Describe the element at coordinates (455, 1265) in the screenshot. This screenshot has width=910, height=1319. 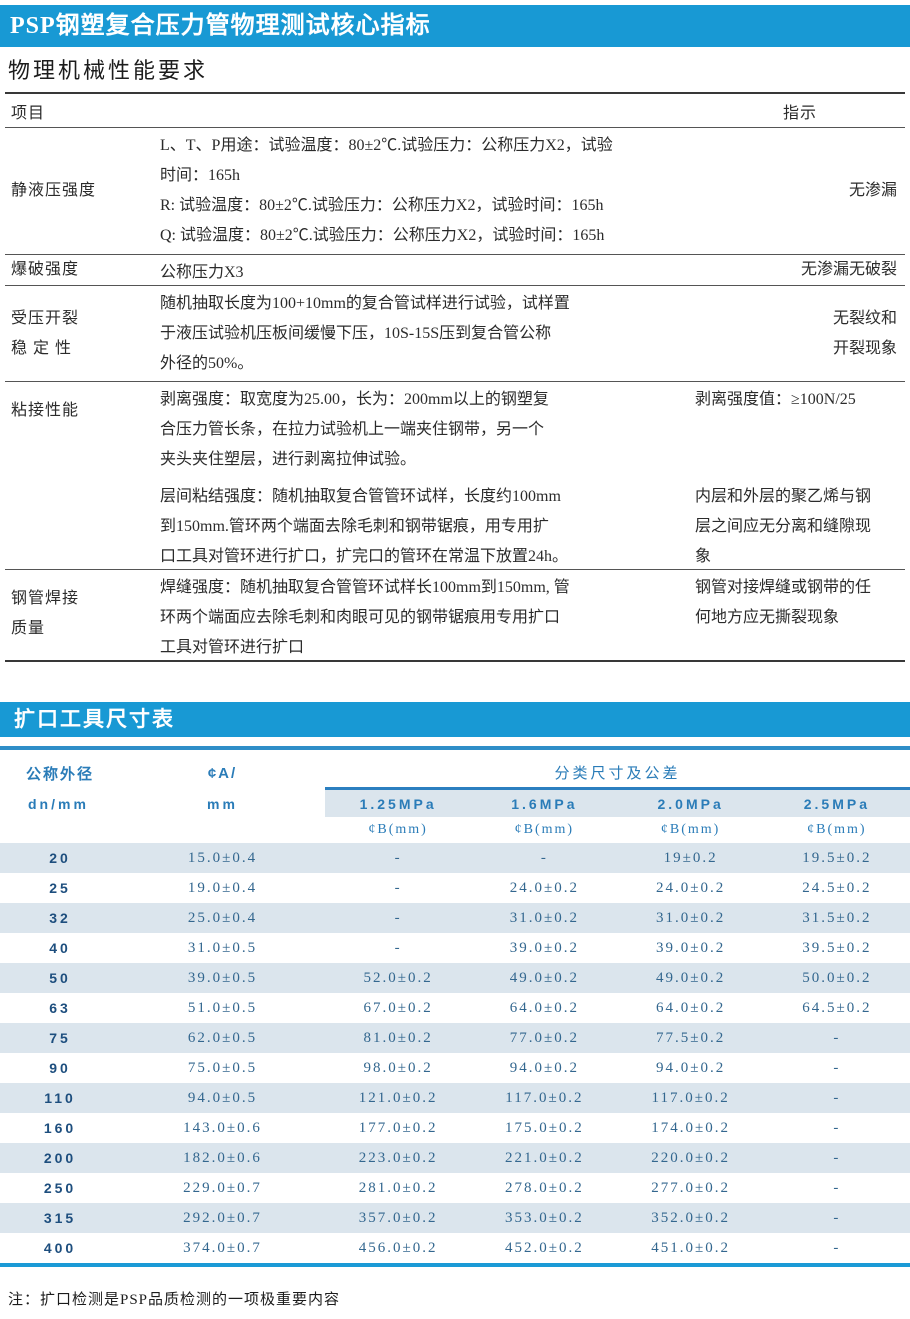
I see `table-bottom-rule` at that location.